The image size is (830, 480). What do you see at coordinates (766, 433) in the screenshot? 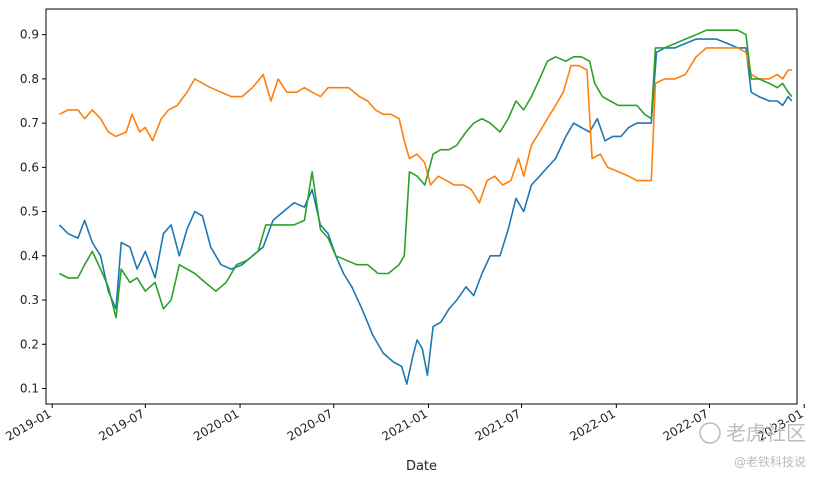
I see `watermark-main-text: 老虎社区` at bounding box center [766, 433].